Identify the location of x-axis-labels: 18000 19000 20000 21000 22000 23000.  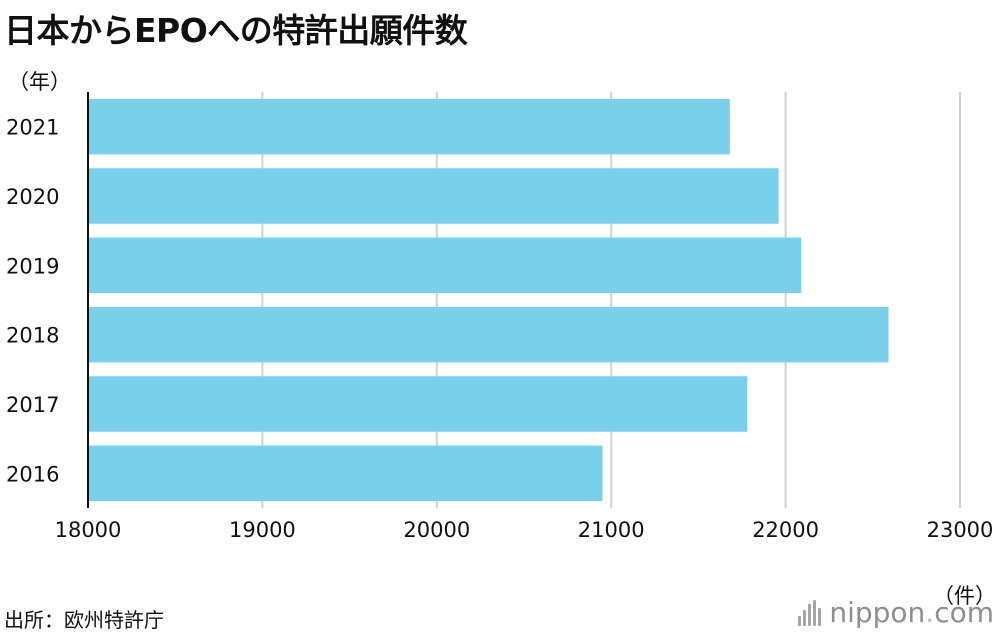
(524, 530).